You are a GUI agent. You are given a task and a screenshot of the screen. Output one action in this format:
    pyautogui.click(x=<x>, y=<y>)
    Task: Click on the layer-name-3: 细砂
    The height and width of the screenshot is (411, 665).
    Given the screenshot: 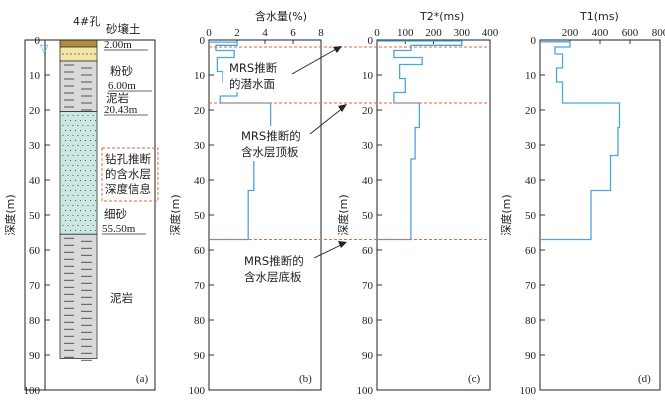 What is the action you would take?
    pyautogui.click(x=115, y=214)
    